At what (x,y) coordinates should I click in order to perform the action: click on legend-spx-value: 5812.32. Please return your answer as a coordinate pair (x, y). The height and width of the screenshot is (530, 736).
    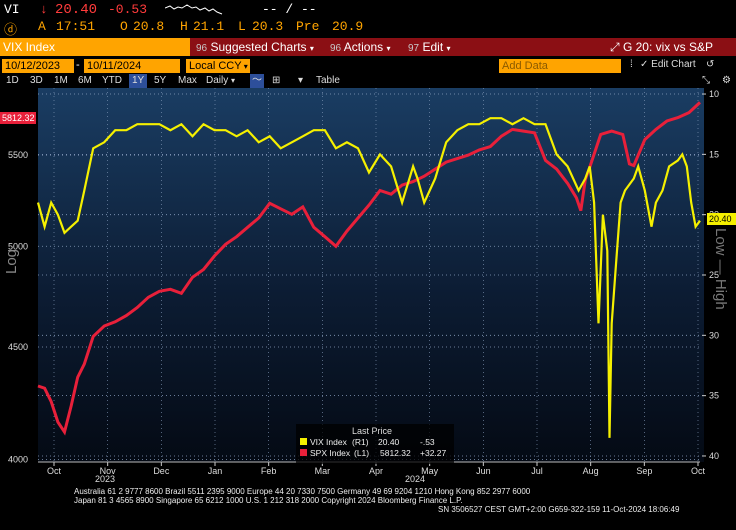
    Looking at the image, I should click on (395, 453).